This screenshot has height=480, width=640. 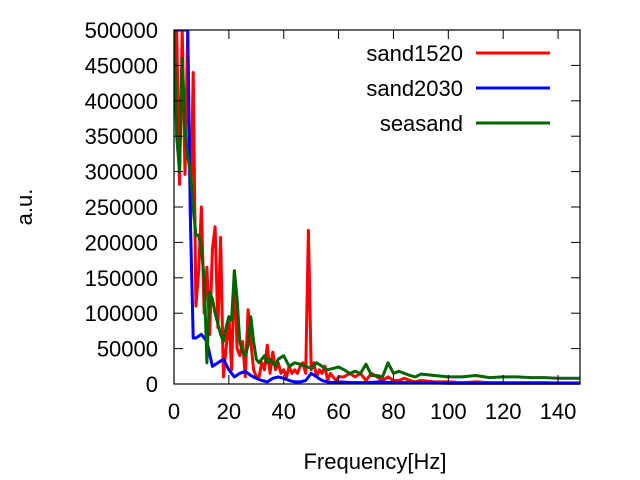 What do you see at coordinates (229, 411) in the screenshot?
I see `x-tick-label: 20` at bounding box center [229, 411].